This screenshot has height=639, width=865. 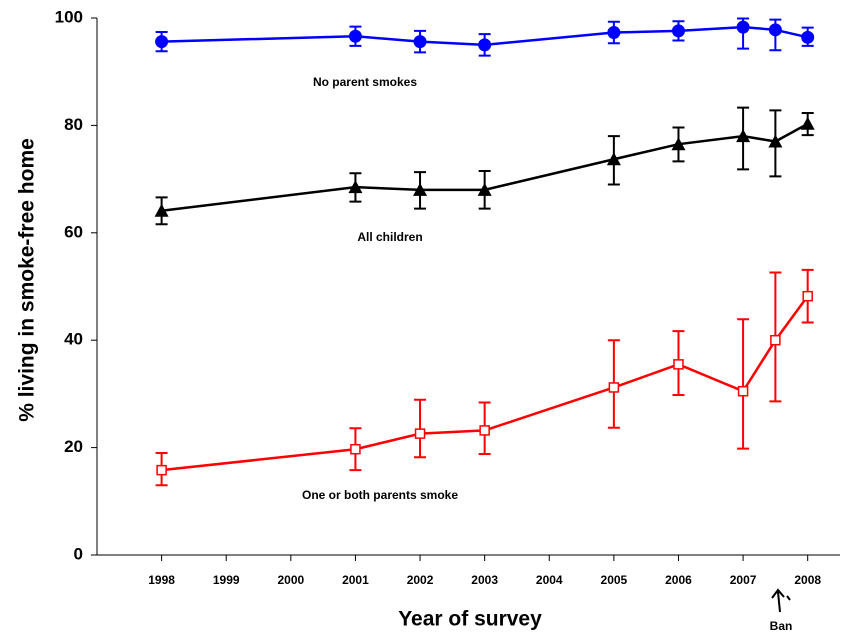 I want to click on error-bar, so click(x=743, y=384).